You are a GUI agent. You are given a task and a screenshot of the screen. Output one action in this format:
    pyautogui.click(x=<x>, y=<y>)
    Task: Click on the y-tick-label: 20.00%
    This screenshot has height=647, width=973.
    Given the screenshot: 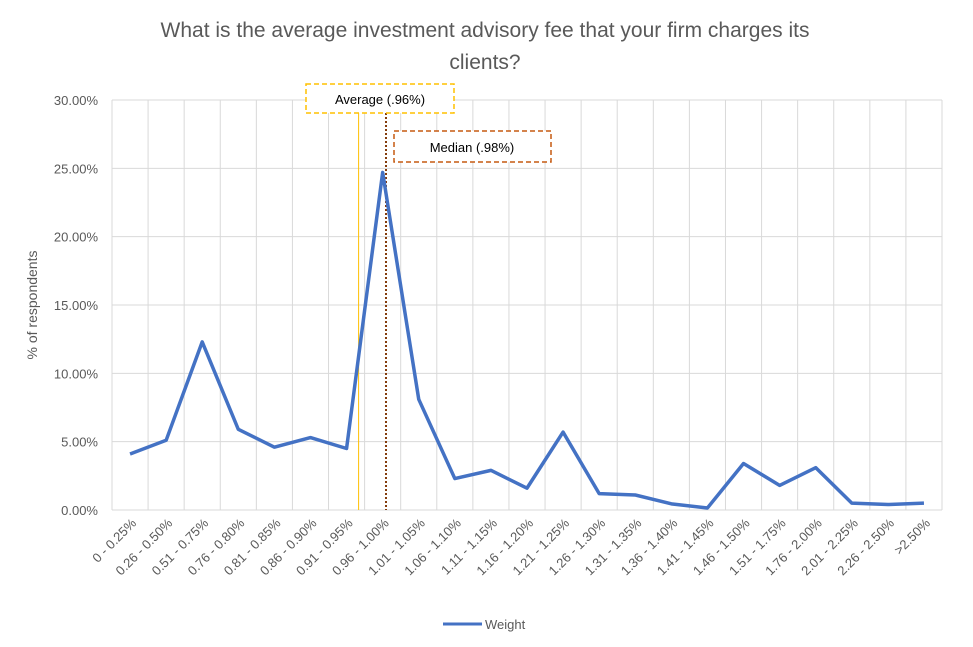 What is the action you would take?
    pyautogui.click(x=76, y=237)
    